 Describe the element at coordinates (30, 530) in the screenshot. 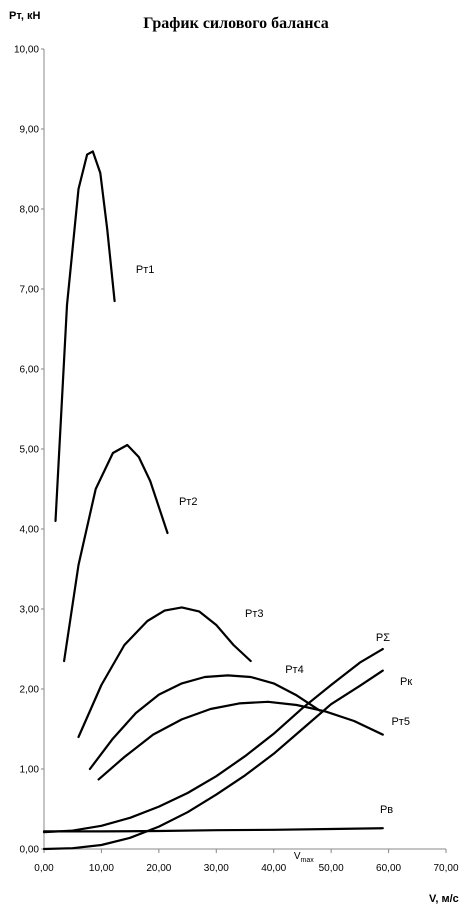

I see `y-tick-label: 4,00` at that location.